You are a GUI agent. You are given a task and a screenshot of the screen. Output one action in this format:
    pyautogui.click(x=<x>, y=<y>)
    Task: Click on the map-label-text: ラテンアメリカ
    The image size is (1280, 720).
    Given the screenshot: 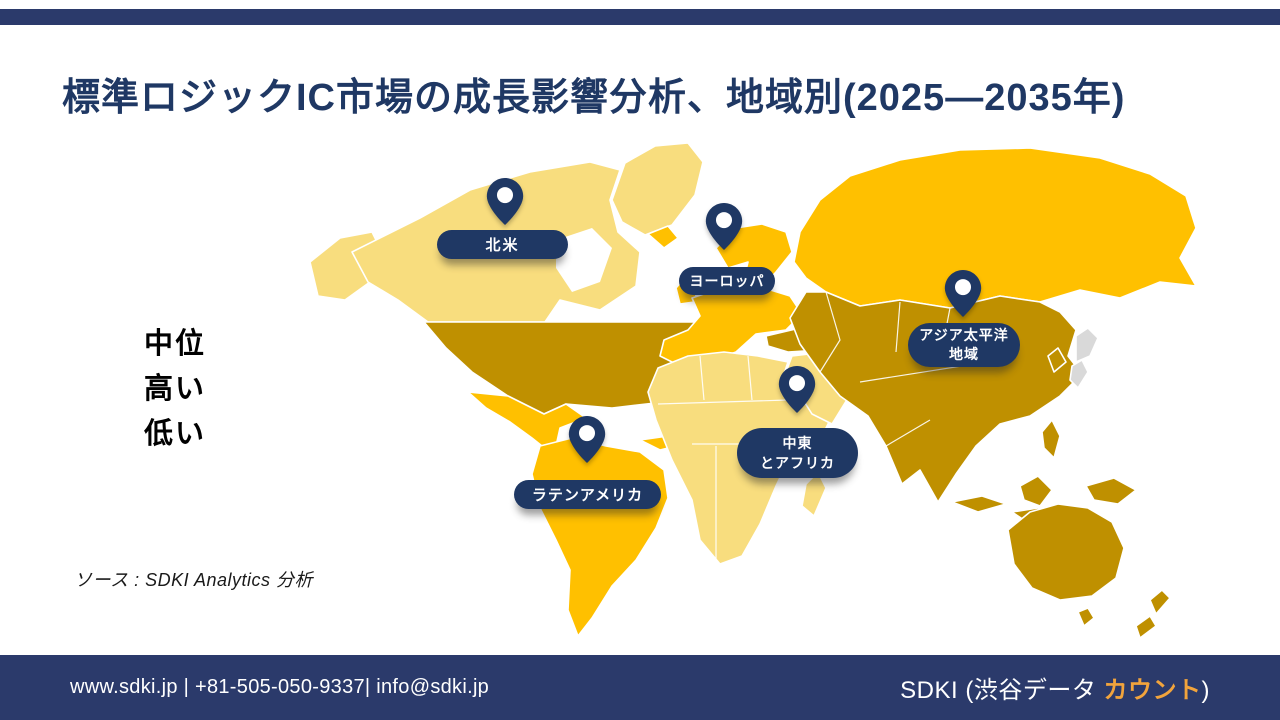 What is the action you would take?
    pyautogui.click(x=587, y=495)
    